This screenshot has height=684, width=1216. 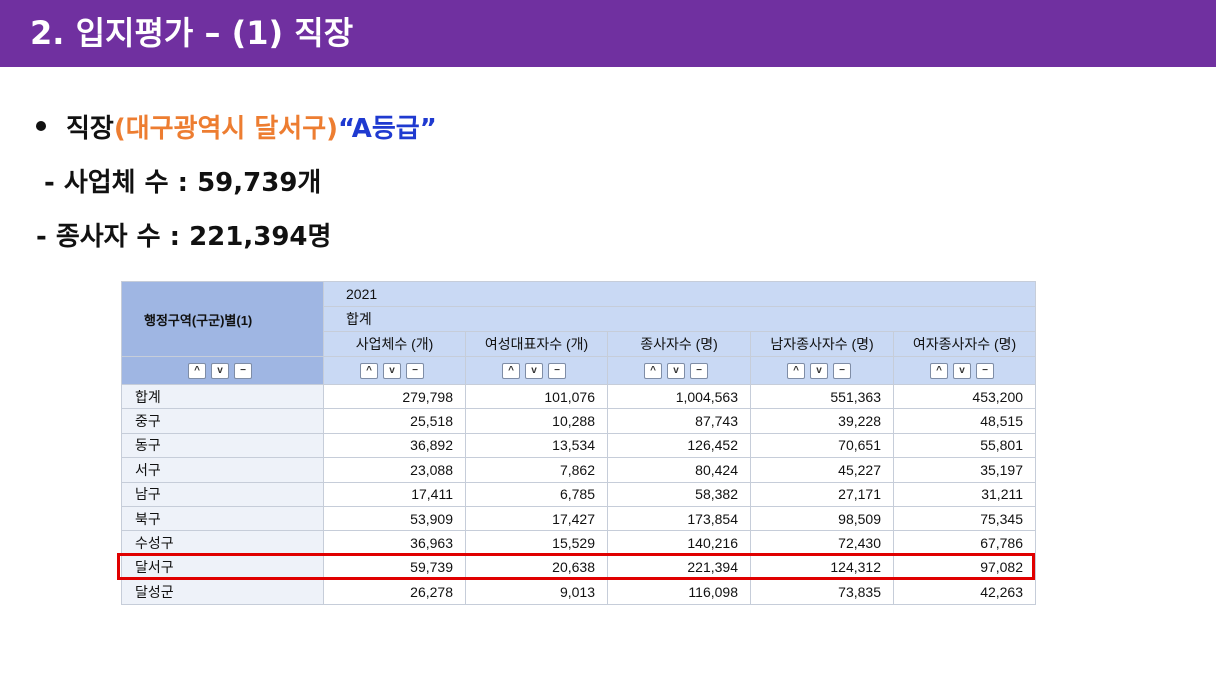 I want to click on row-label: 남구, so click(x=222, y=494).